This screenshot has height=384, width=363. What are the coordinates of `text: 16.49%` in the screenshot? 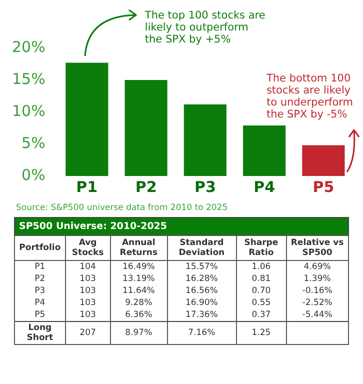 It's located at (139, 266).